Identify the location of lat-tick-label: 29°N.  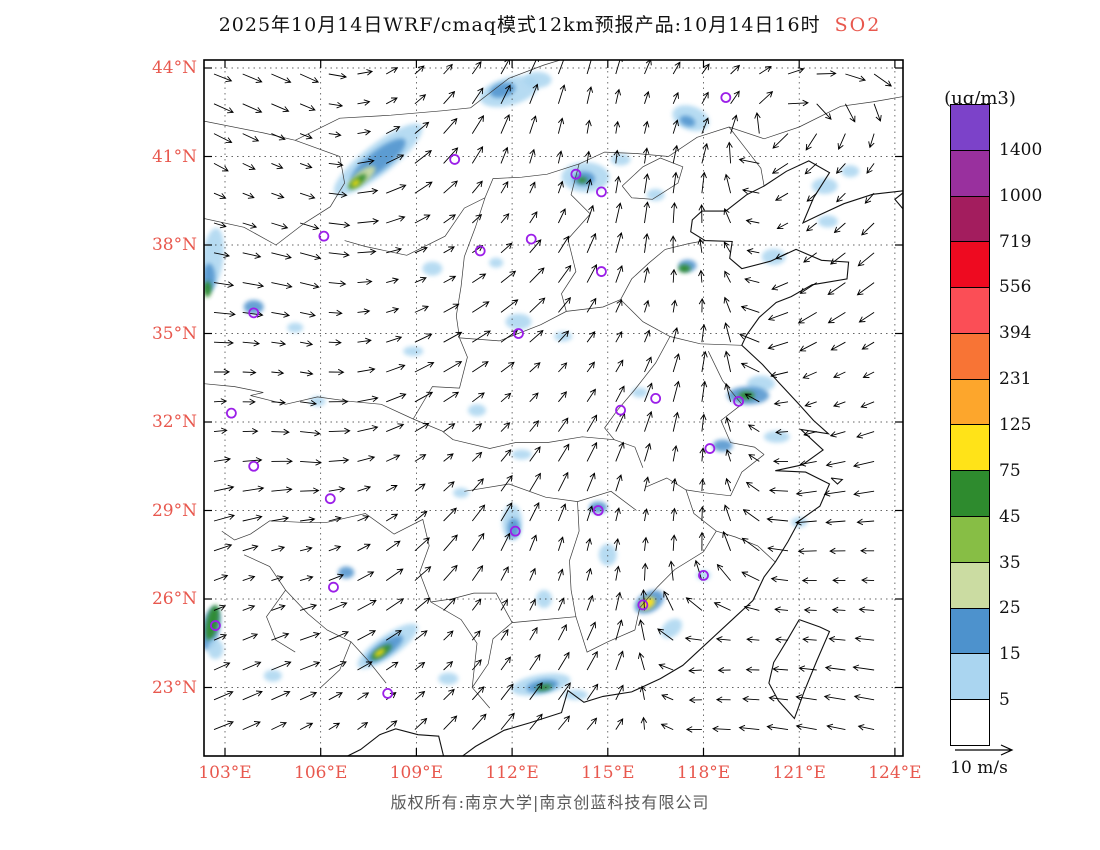
(174, 510).